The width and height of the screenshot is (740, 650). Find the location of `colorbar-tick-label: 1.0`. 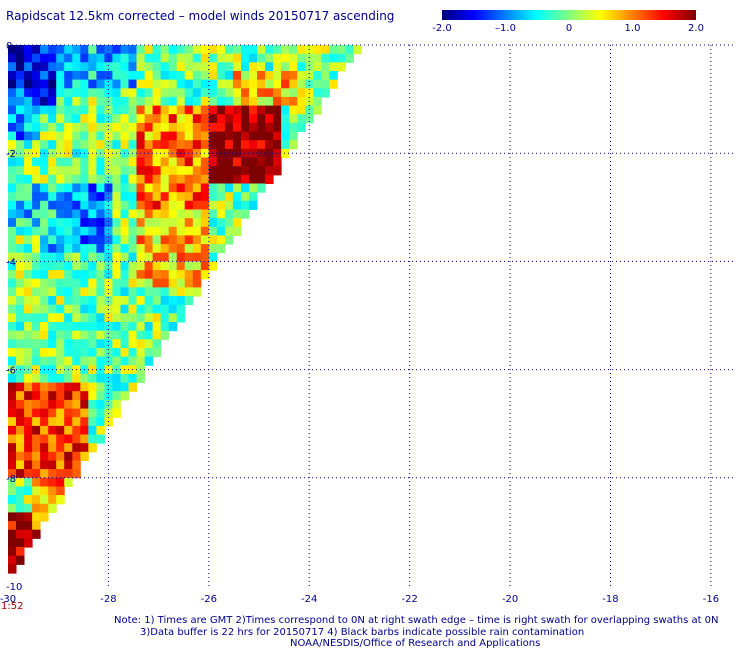

colorbar-tick-label: 1.0 is located at coordinates (633, 28).